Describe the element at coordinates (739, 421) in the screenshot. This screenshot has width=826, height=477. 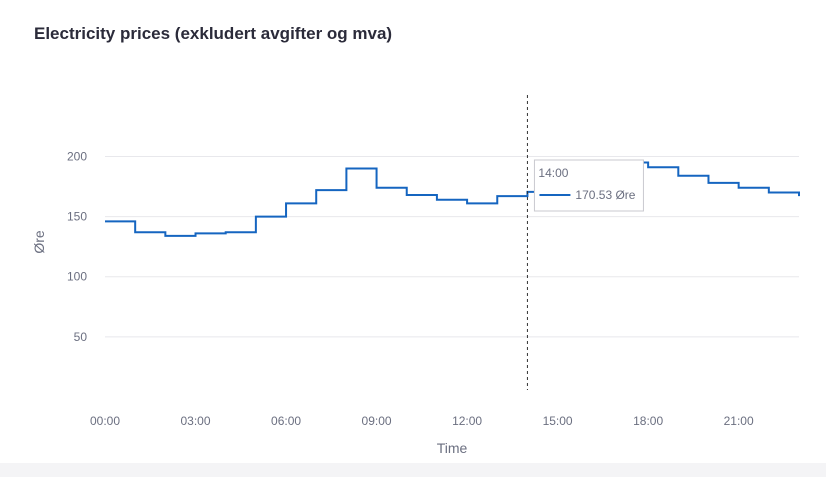
I see `x-tick-label: 21:00` at that location.